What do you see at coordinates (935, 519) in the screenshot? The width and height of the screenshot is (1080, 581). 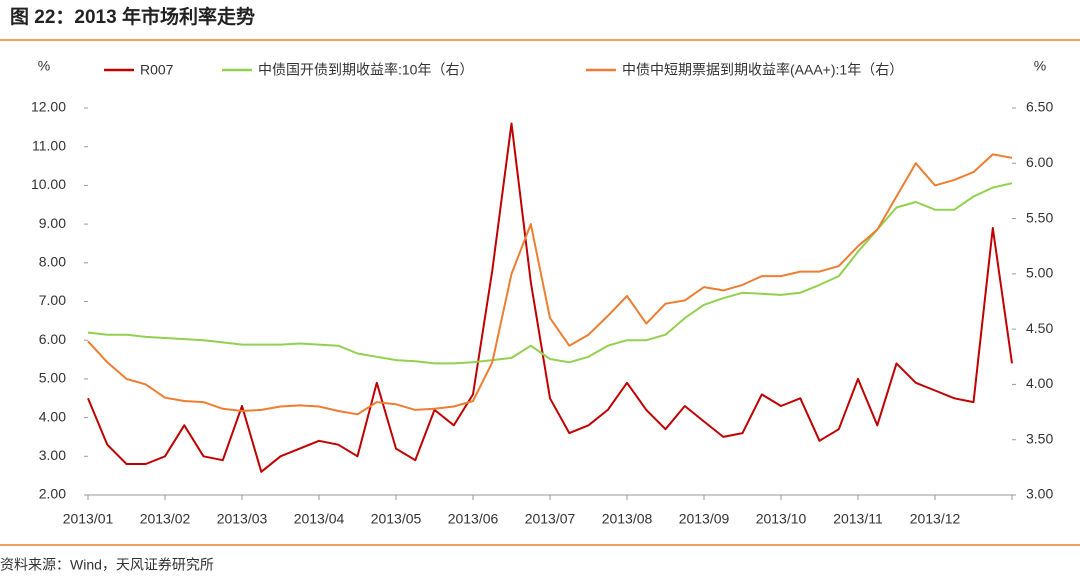 I see `x-tick-label: 2013/12` at bounding box center [935, 519].